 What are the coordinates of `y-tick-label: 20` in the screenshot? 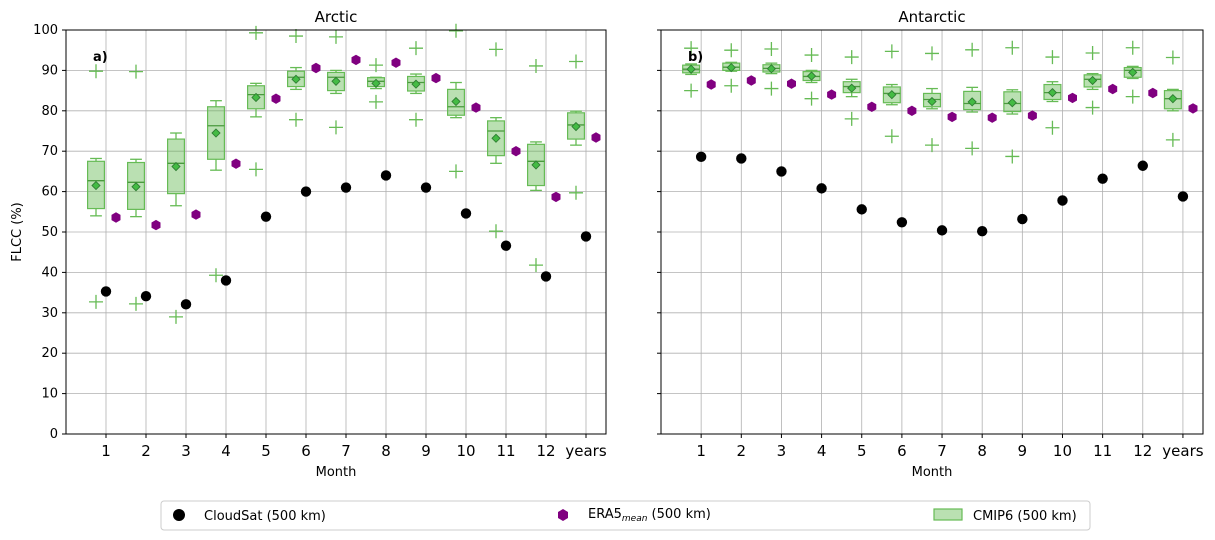 It's located at (49, 353).